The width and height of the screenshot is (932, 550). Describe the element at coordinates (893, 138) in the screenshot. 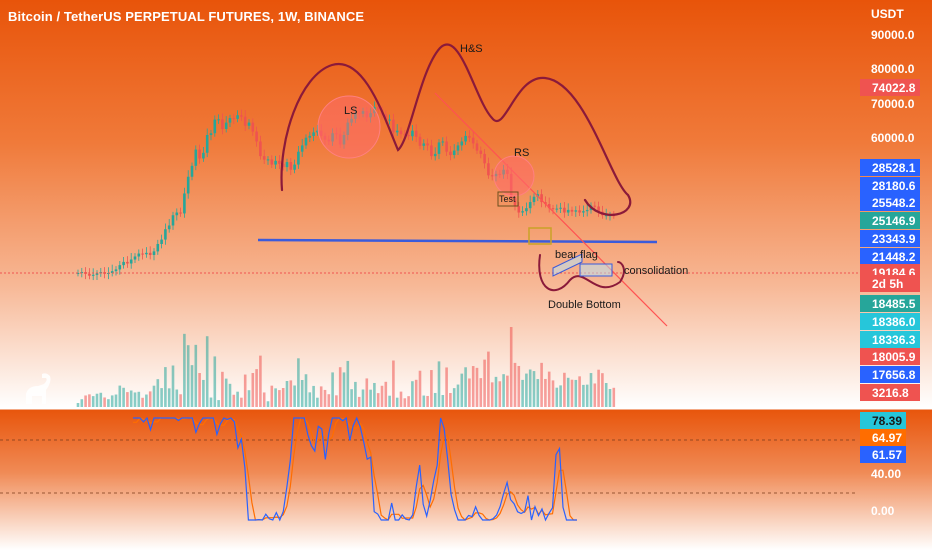

I see `price-tick: 60000.0` at that location.